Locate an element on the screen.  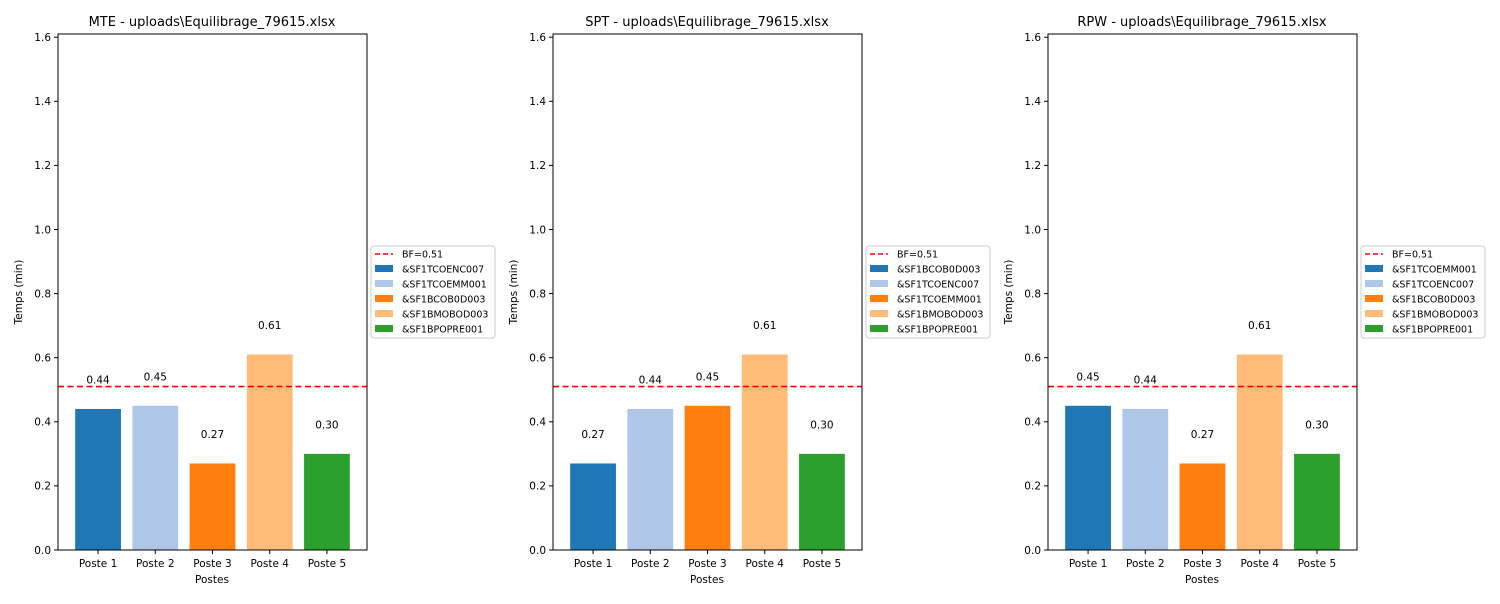
y-tick-label: 0.6 is located at coordinates (1032, 359).